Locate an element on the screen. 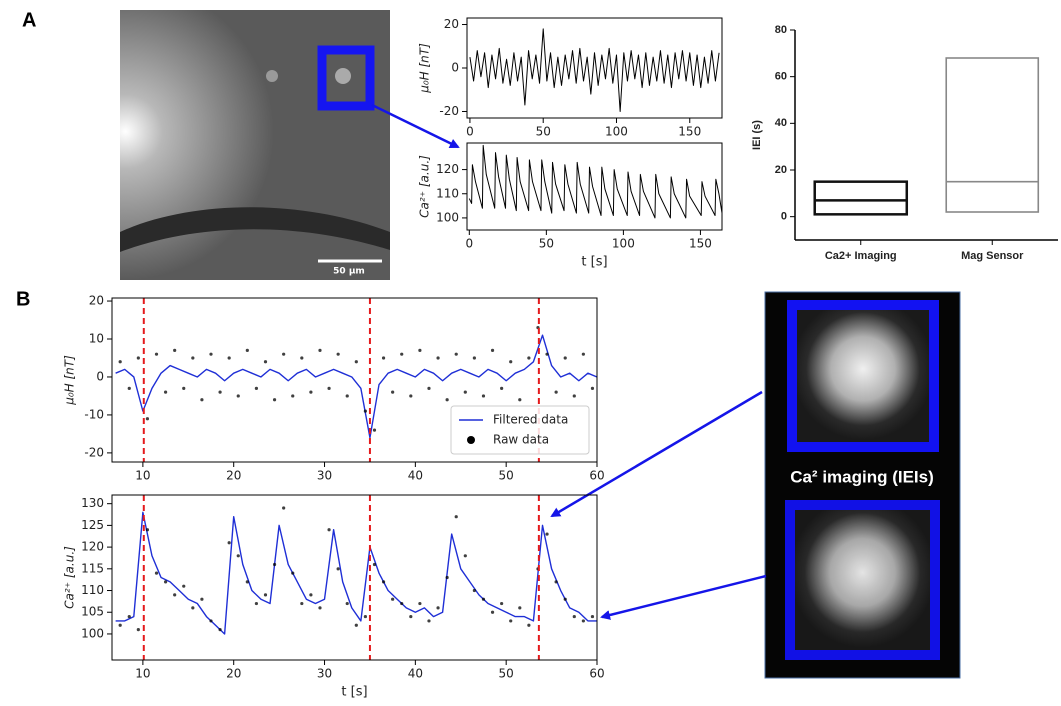  y-tick-label: 40 is located at coordinates (781, 123).